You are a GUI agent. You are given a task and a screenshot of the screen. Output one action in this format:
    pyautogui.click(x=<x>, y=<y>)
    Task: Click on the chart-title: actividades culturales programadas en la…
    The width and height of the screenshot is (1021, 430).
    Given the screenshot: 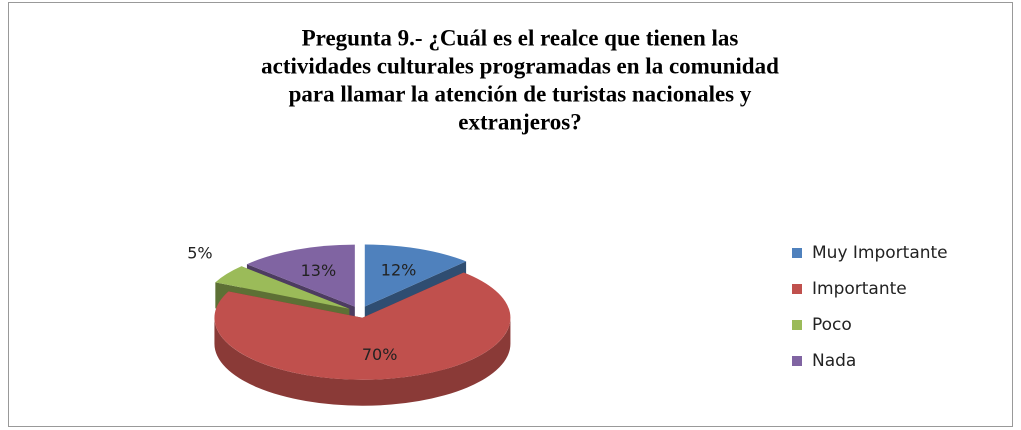 What is the action you would take?
    pyautogui.click(x=520, y=65)
    